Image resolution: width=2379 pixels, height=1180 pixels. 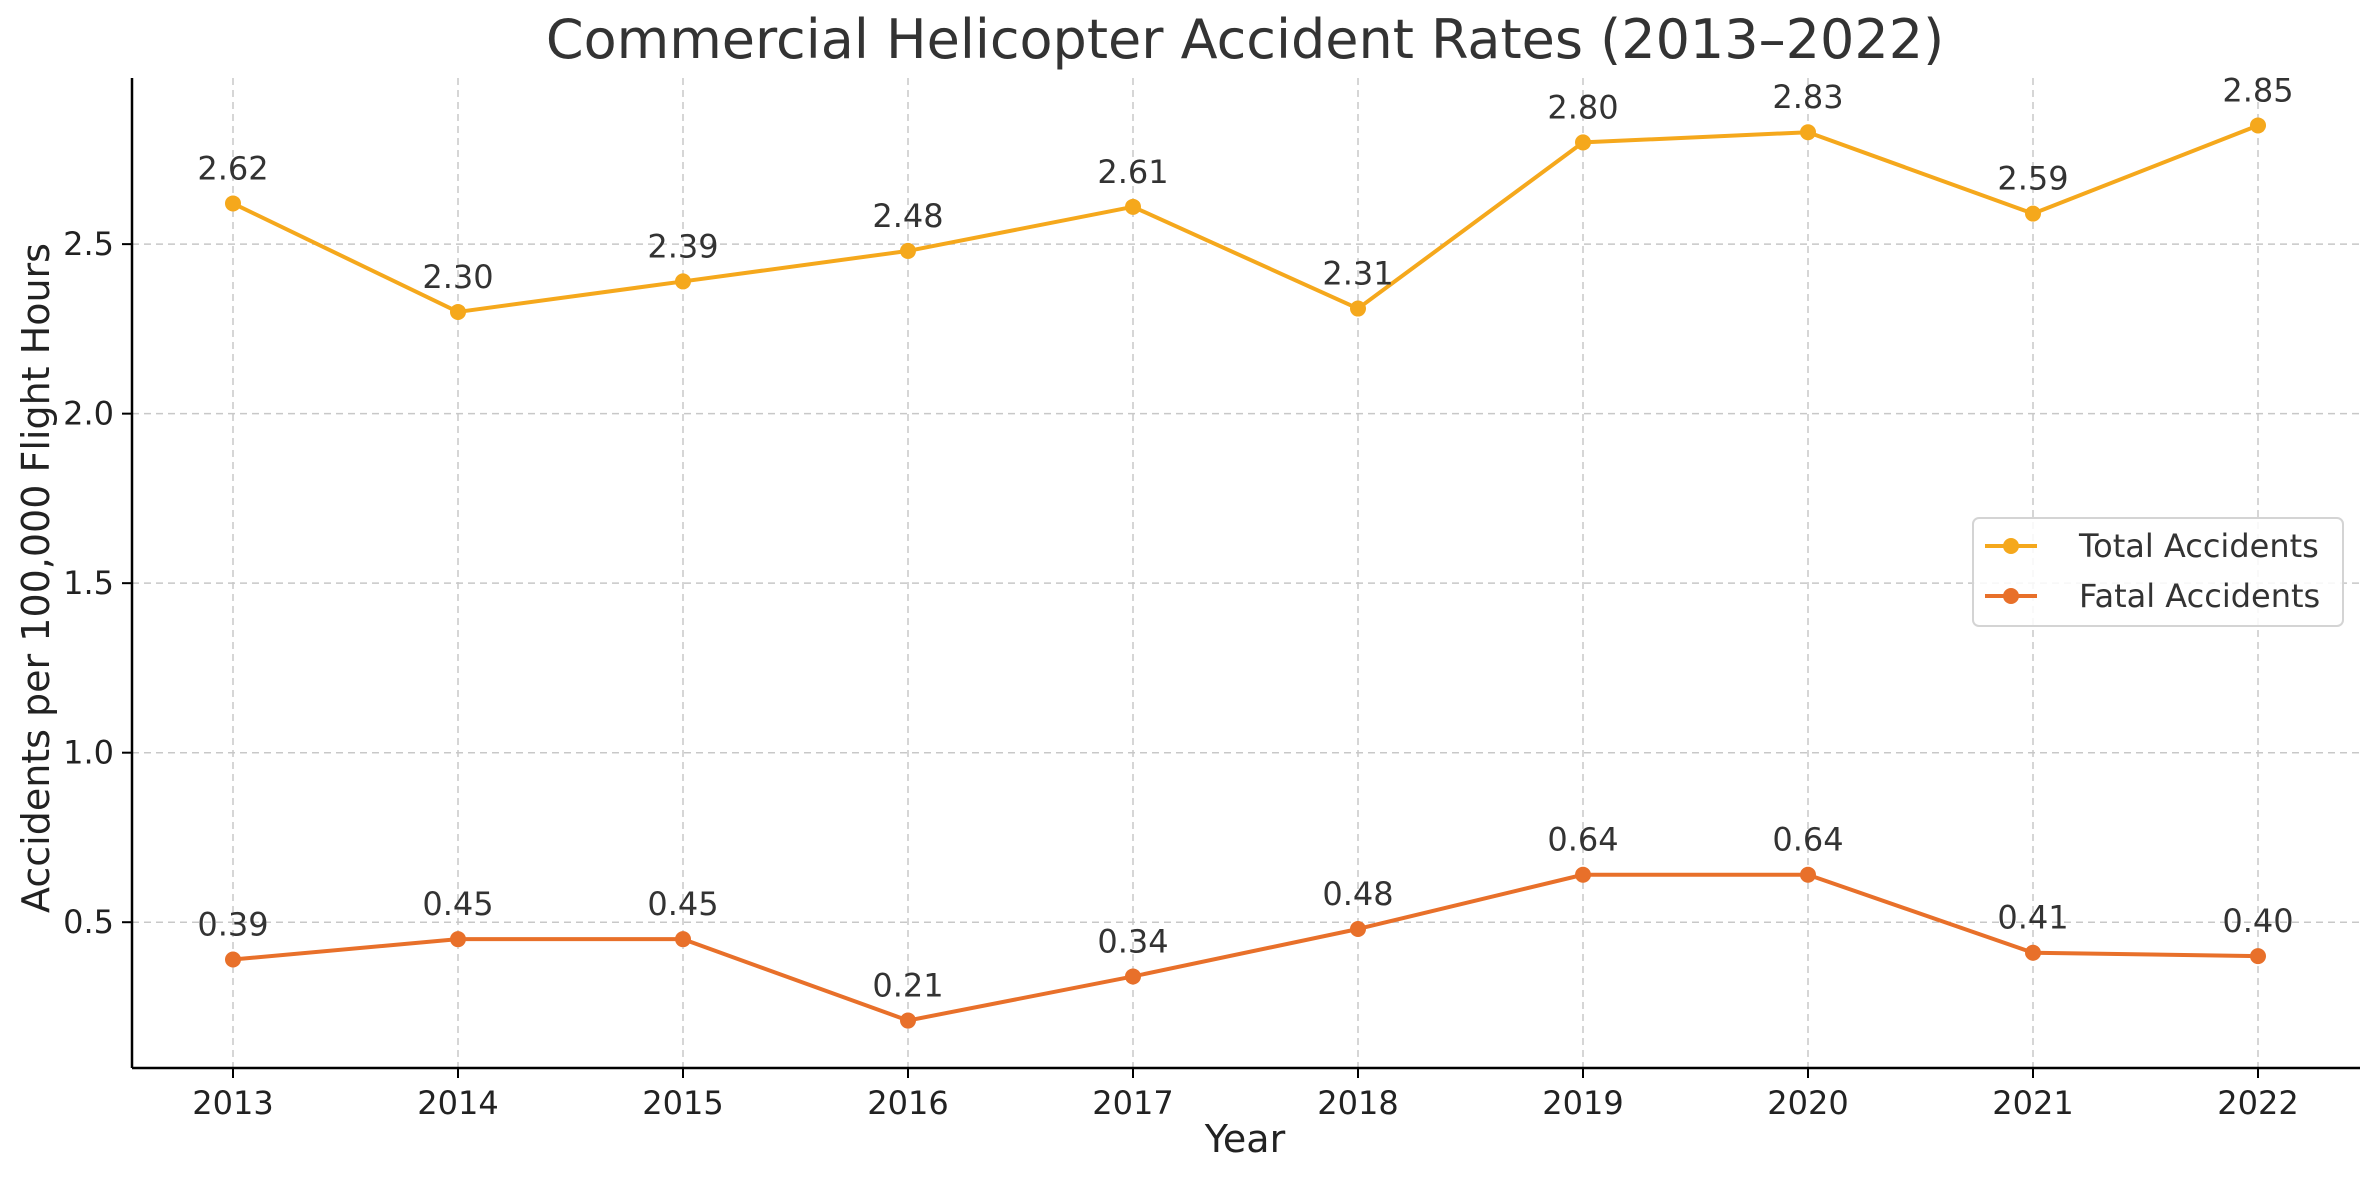 What do you see at coordinates (907, 216) in the screenshot?
I see `data-label-total-accidents-2016: 2.48` at bounding box center [907, 216].